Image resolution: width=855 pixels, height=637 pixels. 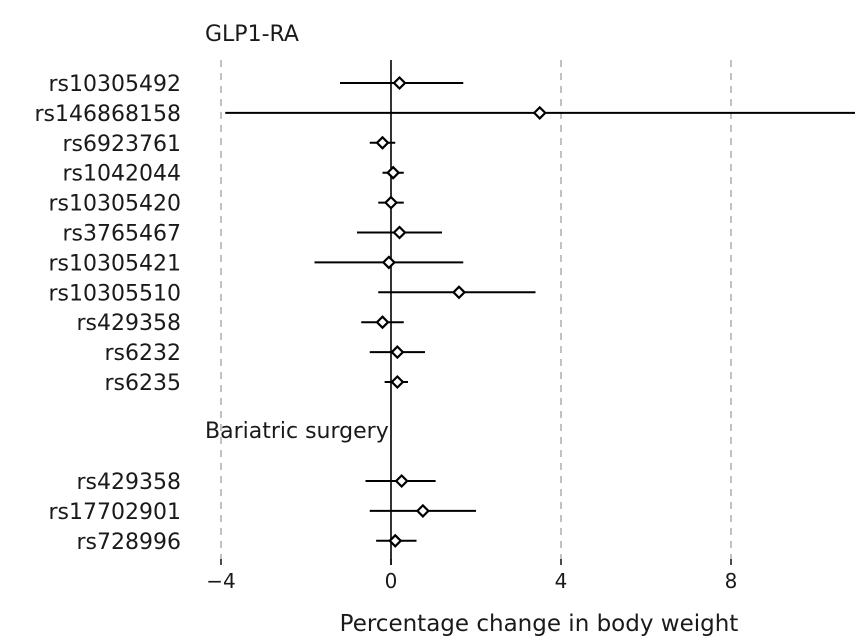 I want to click on snp-label: rs10305420, so click(x=115, y=204).